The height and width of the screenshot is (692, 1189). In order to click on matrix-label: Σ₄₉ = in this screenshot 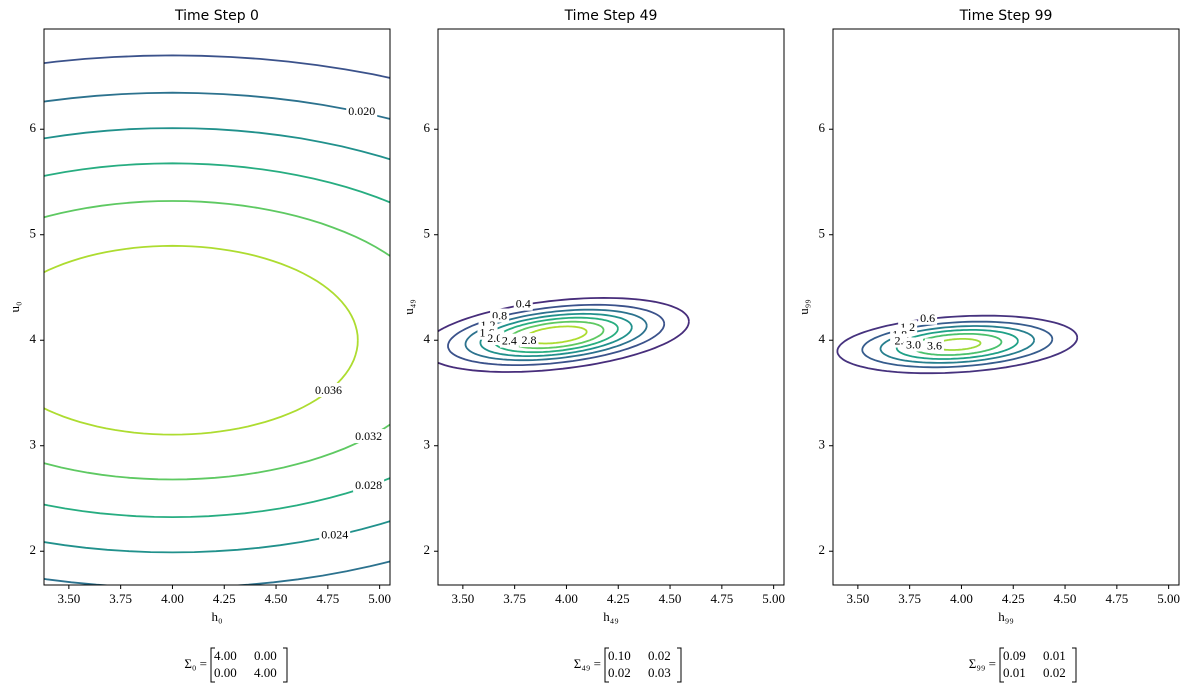, I will do `click(587, 663)`.